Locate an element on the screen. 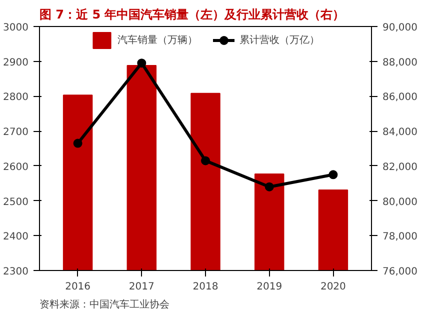 This screenshot has width=426, height=321. y2-tick-label: 82,000 is located at coordinates (400, 167).